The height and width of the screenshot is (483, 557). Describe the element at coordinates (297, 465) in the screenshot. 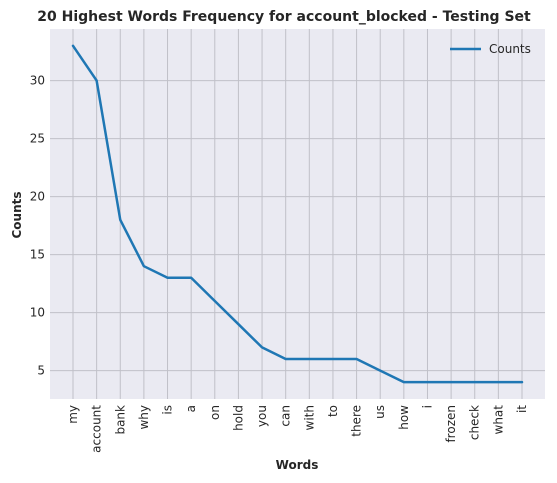

I see `x-axis-label: Words` at that location.